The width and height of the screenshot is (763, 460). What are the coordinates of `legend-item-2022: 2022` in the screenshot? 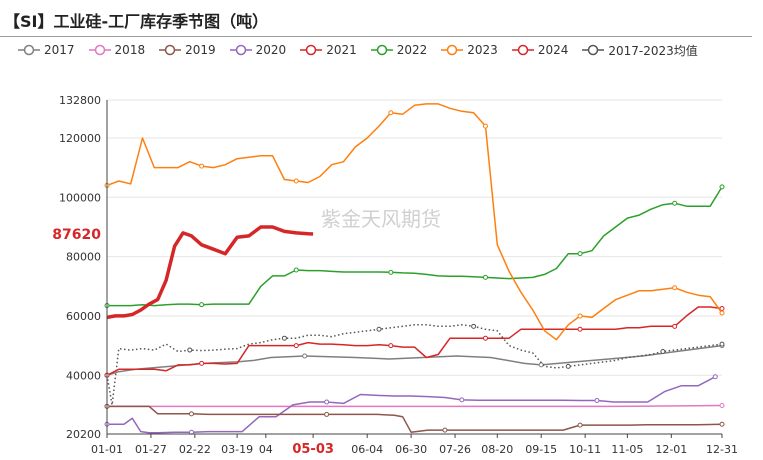 It's located at (399, 50).